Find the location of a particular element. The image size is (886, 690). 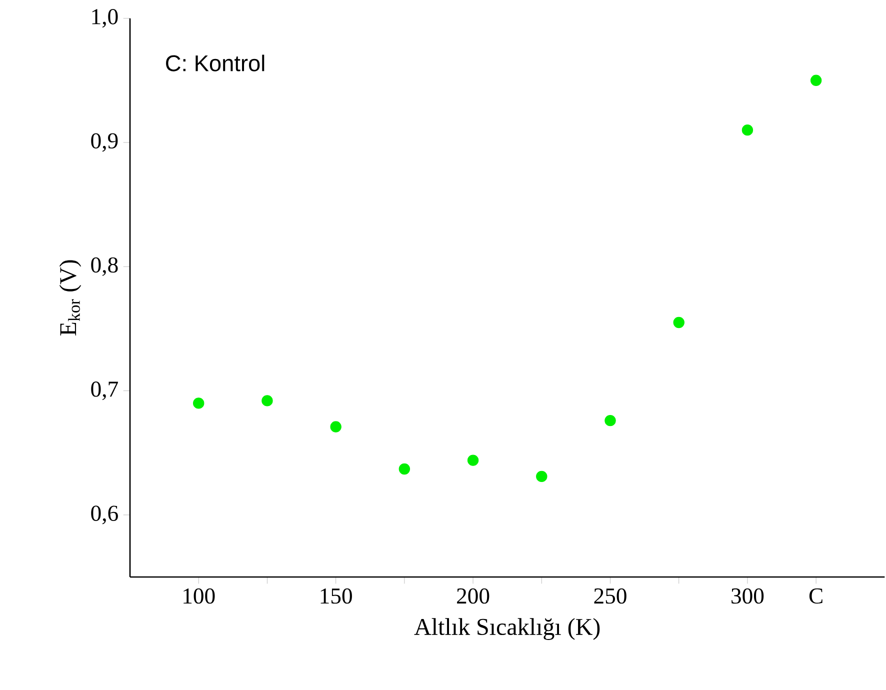

y-tick-label: 1,0 is located at coordinates (105, 18).